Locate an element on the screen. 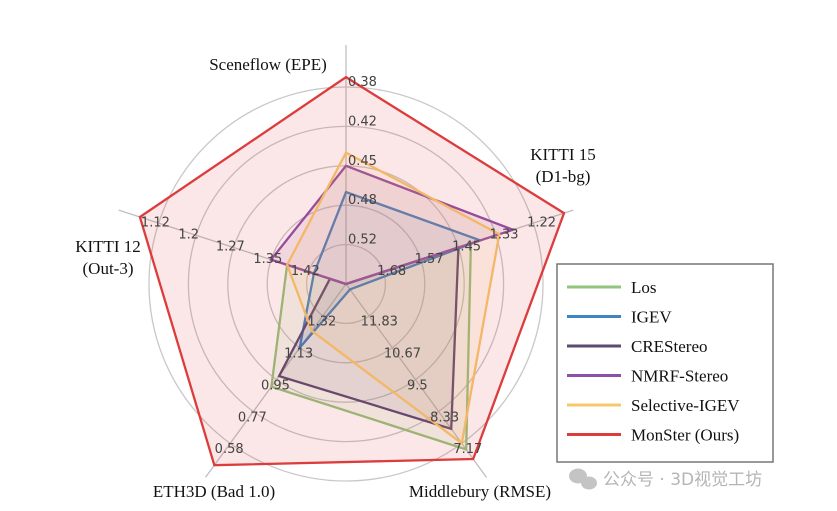  tick-label: 0.48 is located at coordinates (362, 200).